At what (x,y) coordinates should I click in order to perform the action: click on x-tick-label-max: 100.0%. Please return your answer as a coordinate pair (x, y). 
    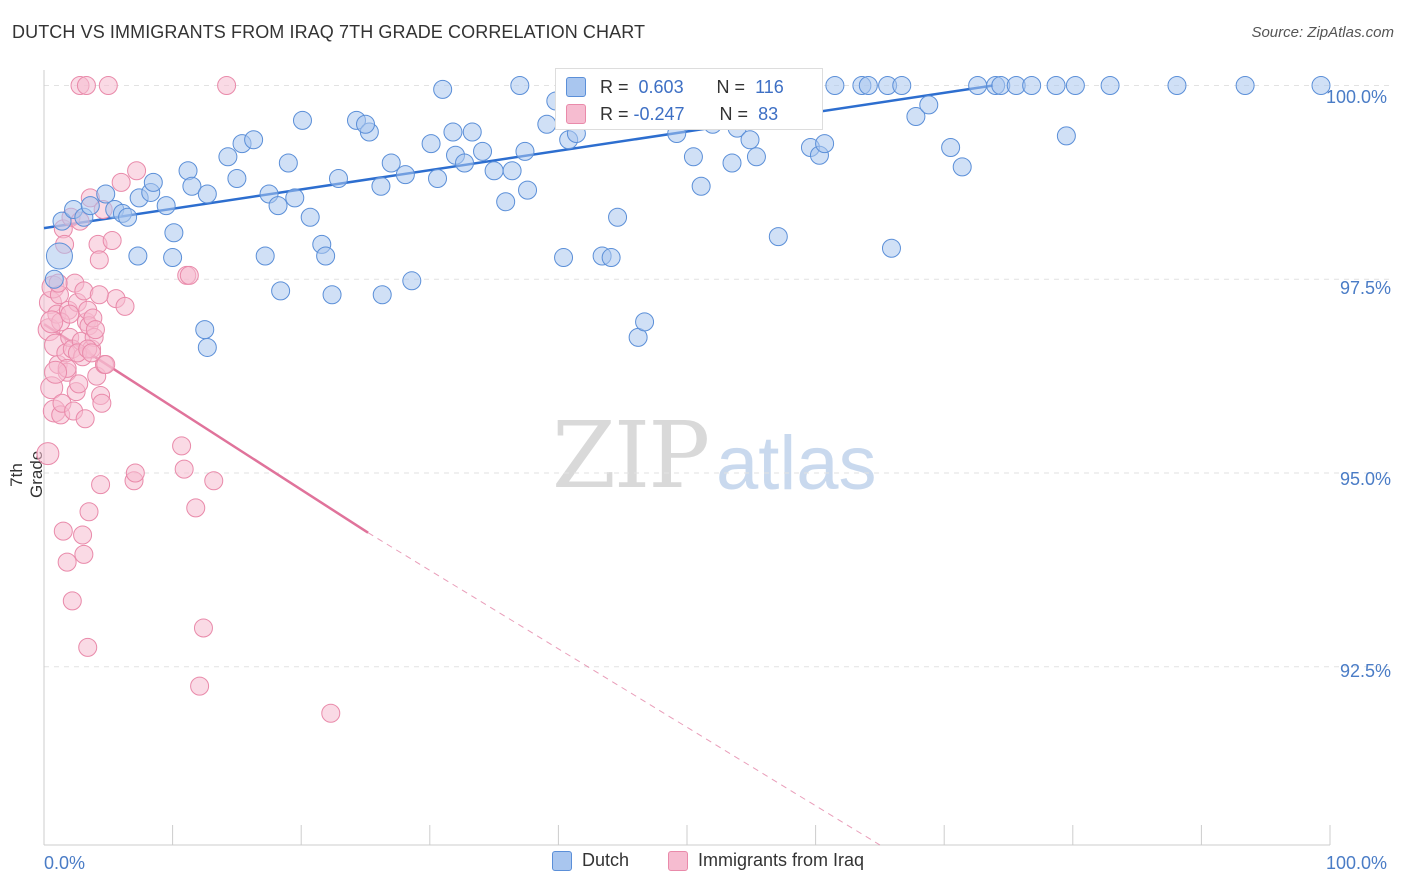
    Looking at the image, I should click on (1357, 863).